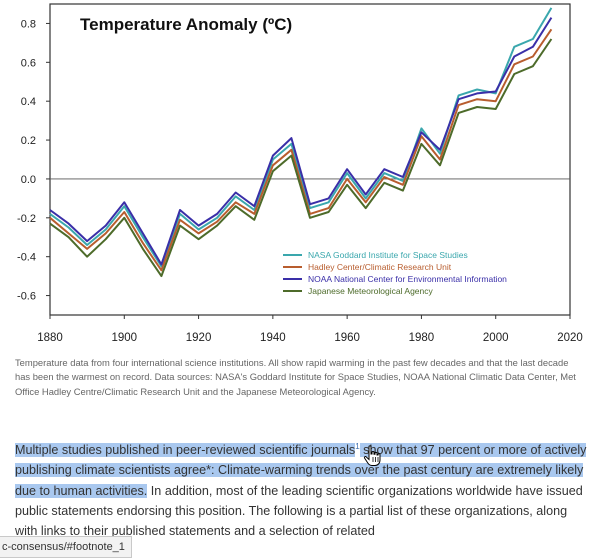  I want to click on y-tick-label: -0.6, so click(26, 297).